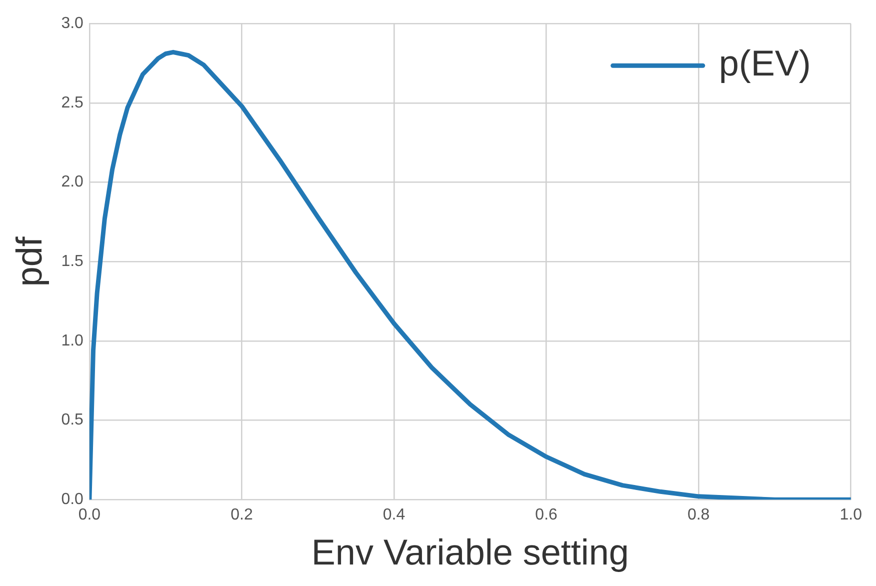 The height and width of the screenshot is (586, 876). What do you see at coordinates (72, 103) in the screenshot?
I see `y-tick-label: 2.5` at bounding box center [72, 103].